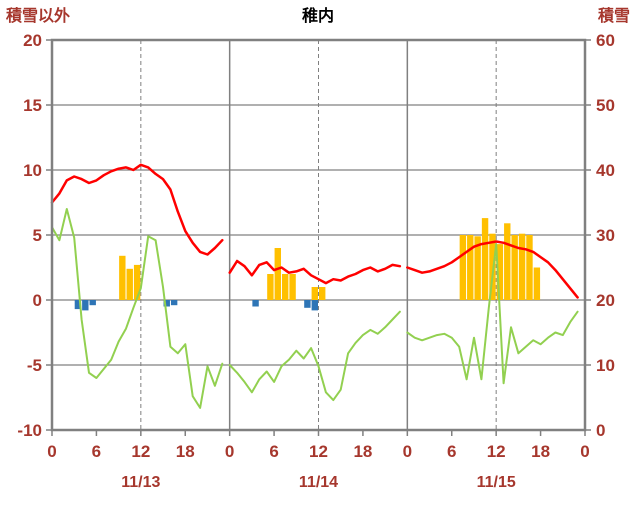 Image resolution: width=636 pixels, height=506 pixels. I want to click on date-label: 11/13, so click(140, 482).